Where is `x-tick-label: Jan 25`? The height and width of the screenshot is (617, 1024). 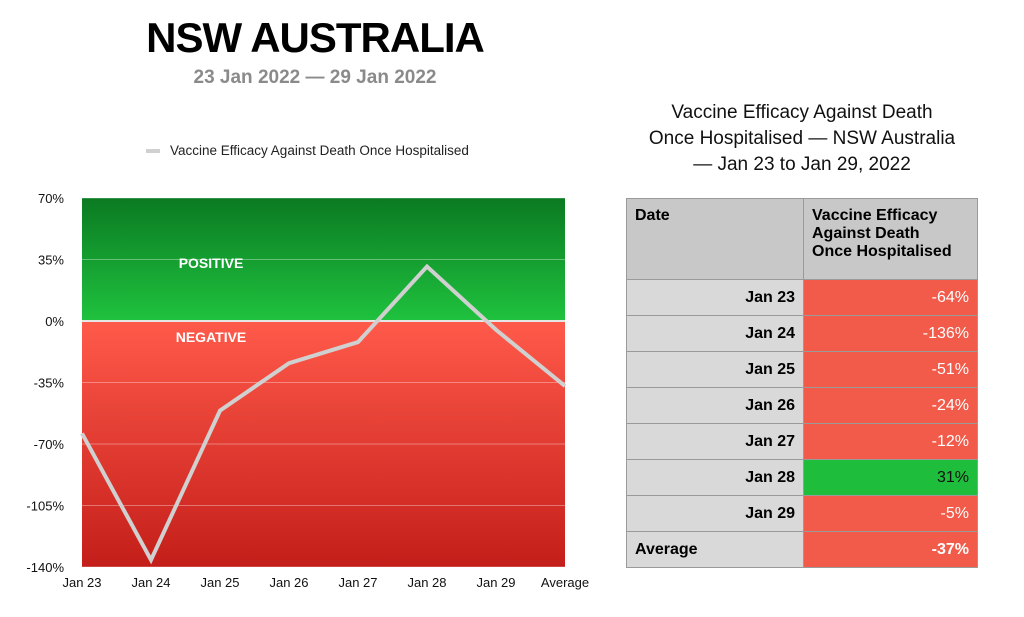
x-tick-label: Jan 25 is located at coordinates (219, 582).